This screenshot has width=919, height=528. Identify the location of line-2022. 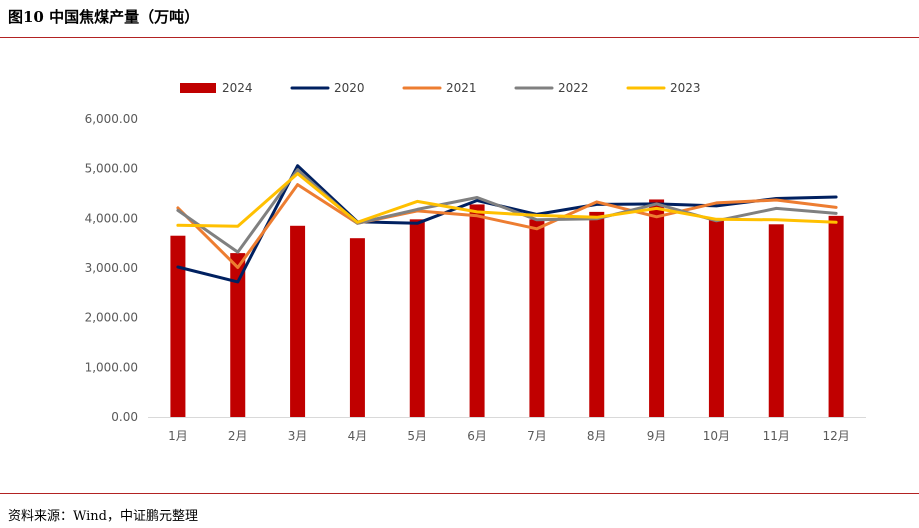
(507, 211).